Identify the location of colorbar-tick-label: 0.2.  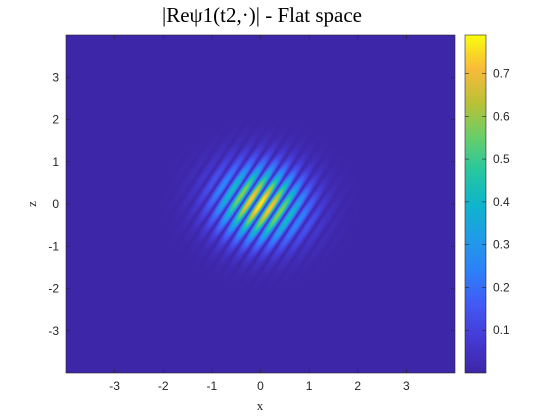
(501, 287).